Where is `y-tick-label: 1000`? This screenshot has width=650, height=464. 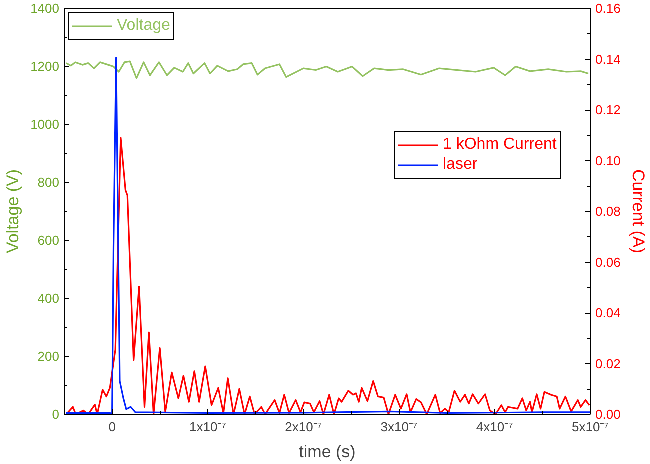 y-tick-label: 1000 is located at coordinates (45, 124).